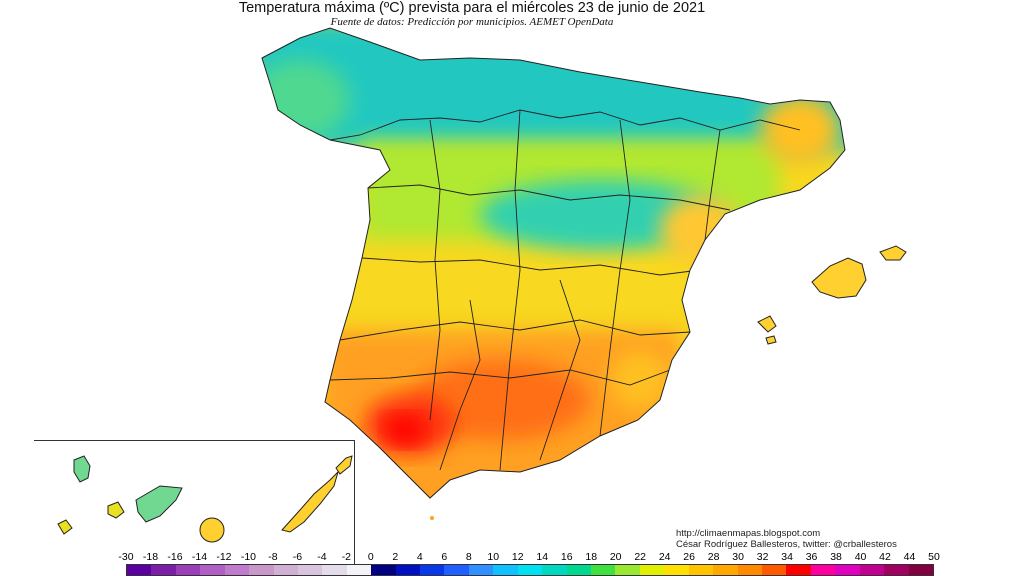 The width and height of the screenshot is (1024, 576). Describe the element at coordinates (713, 557) in the screenshot. I see `legend-tick-label: 28` at that location.